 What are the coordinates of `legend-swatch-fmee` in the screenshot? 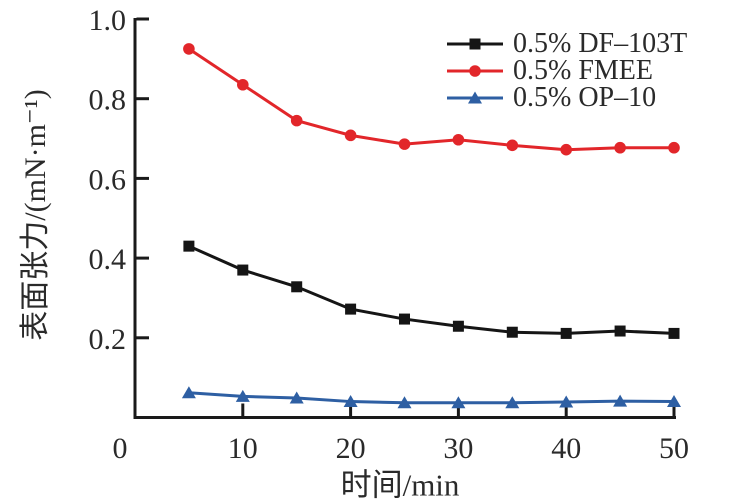 It's located at (475, 70).